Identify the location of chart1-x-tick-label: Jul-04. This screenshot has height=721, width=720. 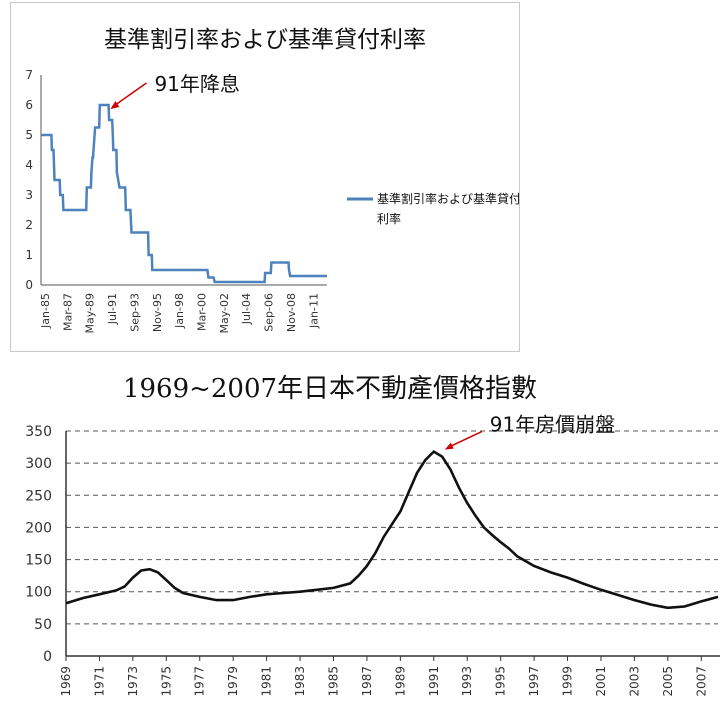
(246, 309).